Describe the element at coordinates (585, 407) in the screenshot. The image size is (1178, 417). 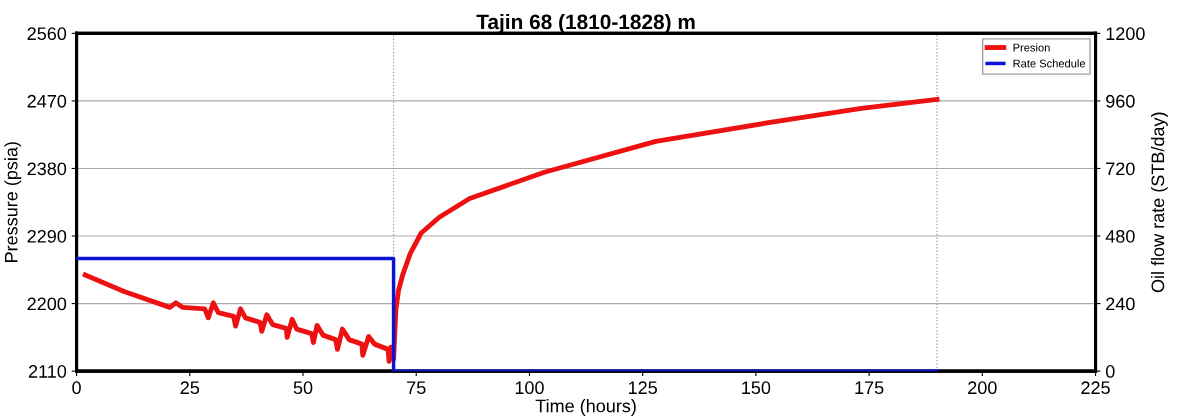
I see `x-axis-title: Time (hours)` at that location.